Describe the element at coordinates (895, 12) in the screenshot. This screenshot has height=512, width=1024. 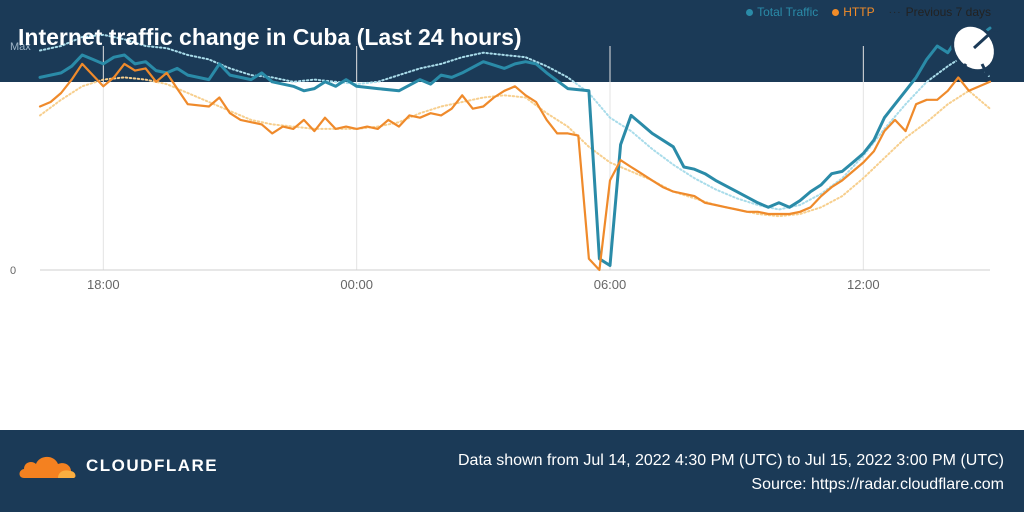
I see `dotted-line-icon: ···` at that location.